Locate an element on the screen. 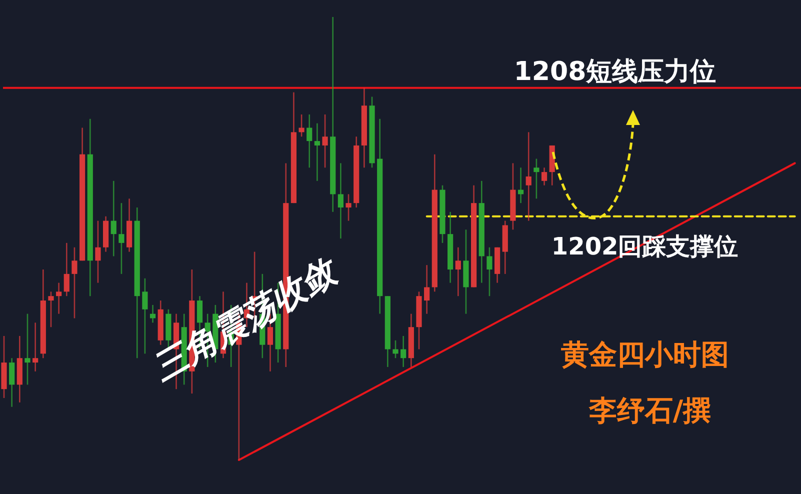  annotation: 李纾石/撰 is located at coordinates (650, 410).